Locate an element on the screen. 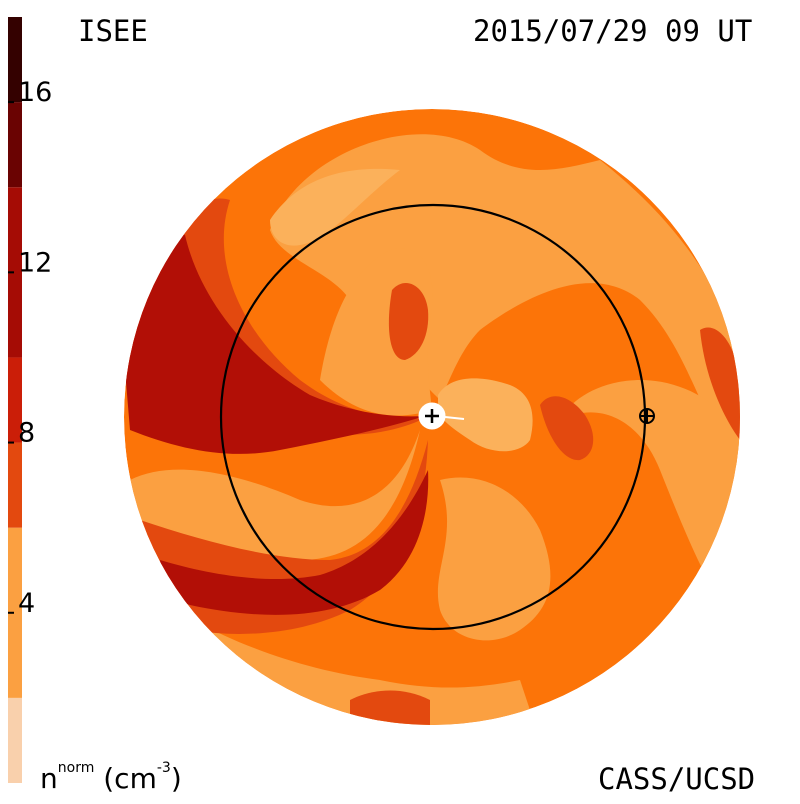 The image size is (800, 804). density-region-dark-lower-arc is located at coordinates (294, 542).